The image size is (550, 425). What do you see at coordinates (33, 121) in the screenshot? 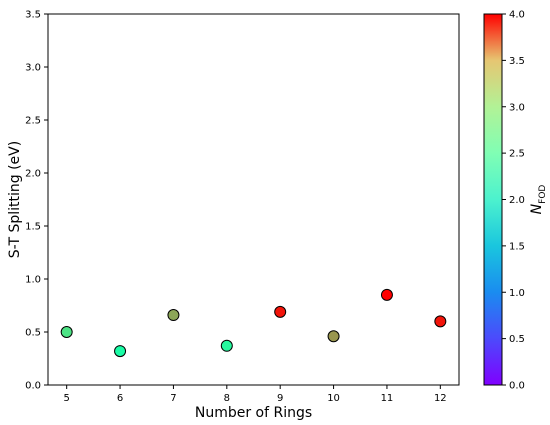
I see `y-tick-label: 2.5` at bounding box center [33, 121].